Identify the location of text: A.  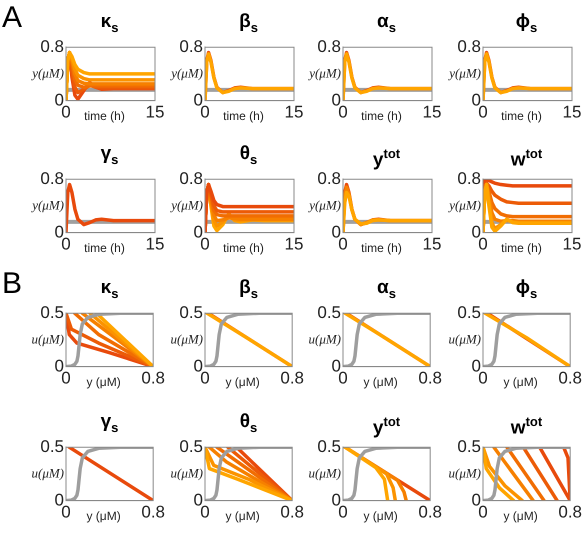
(12, 18).